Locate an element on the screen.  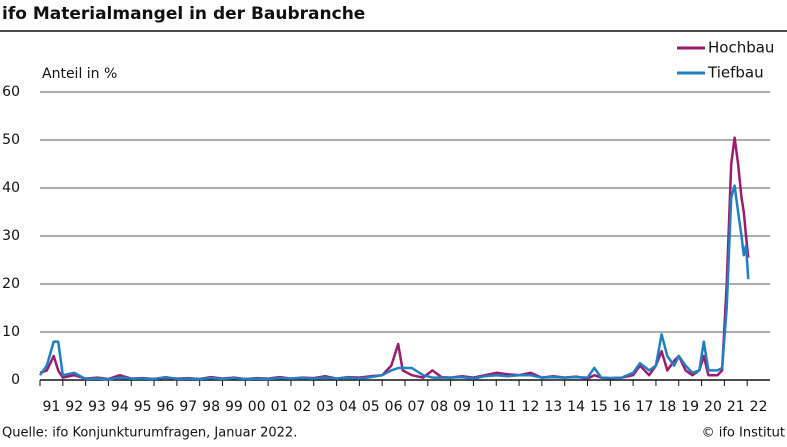
y-axis-label: Anteil in % is located at coordinates (79, 74).